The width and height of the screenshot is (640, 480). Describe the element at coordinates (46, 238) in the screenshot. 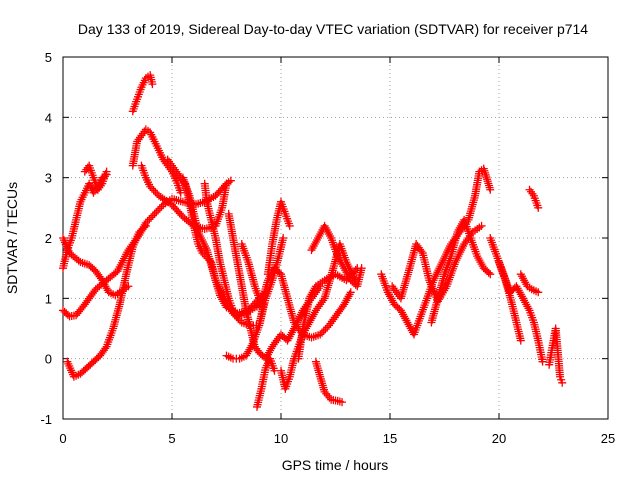

I see `y-tick-labels: -1 0 1 2 3 4 5` at that location.